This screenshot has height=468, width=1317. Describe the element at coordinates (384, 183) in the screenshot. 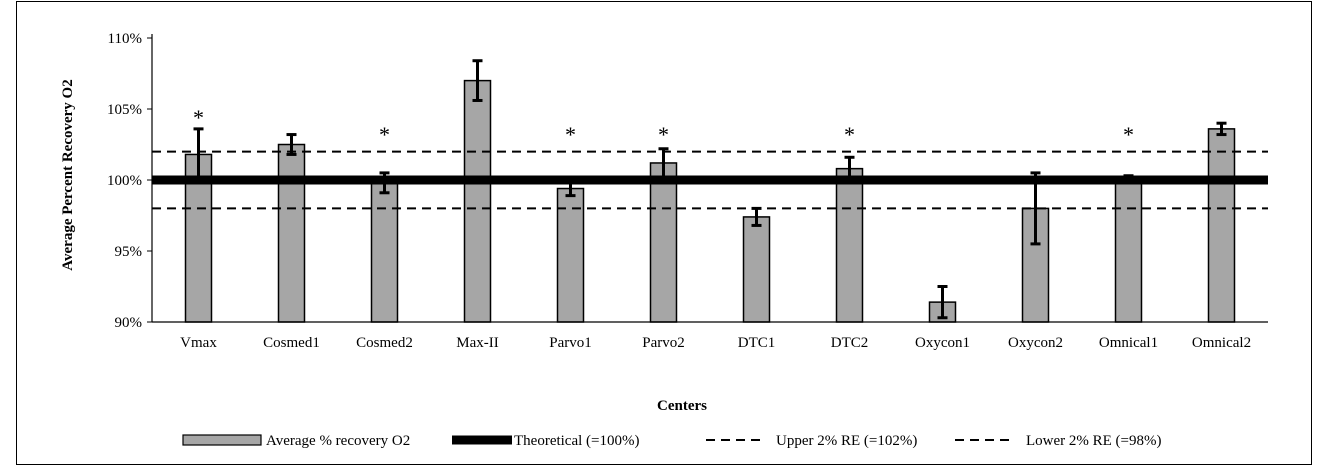

I see `error-bar-cosmed2` at that location.